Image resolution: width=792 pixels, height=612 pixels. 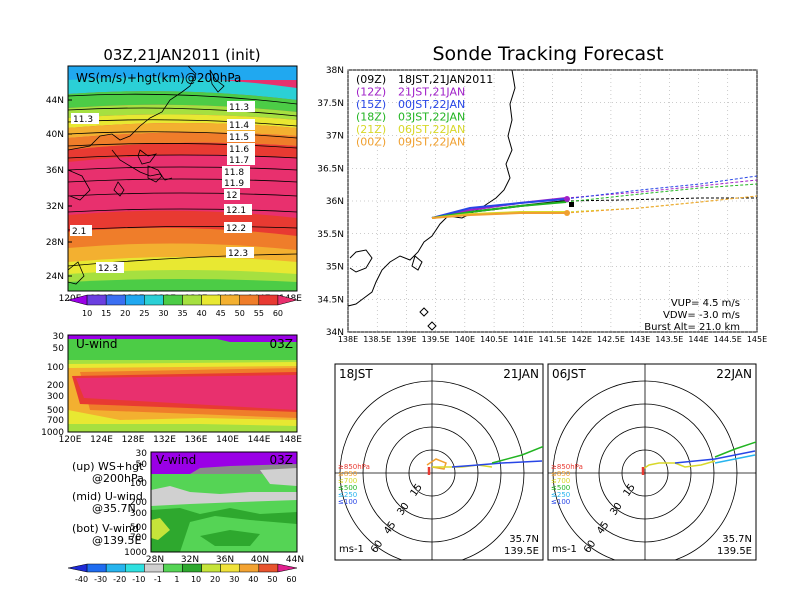 What do you see at coordinates (142, 465) in the screenshot?
I see `v-level-tick: 50` at bounding box center [142, 465].